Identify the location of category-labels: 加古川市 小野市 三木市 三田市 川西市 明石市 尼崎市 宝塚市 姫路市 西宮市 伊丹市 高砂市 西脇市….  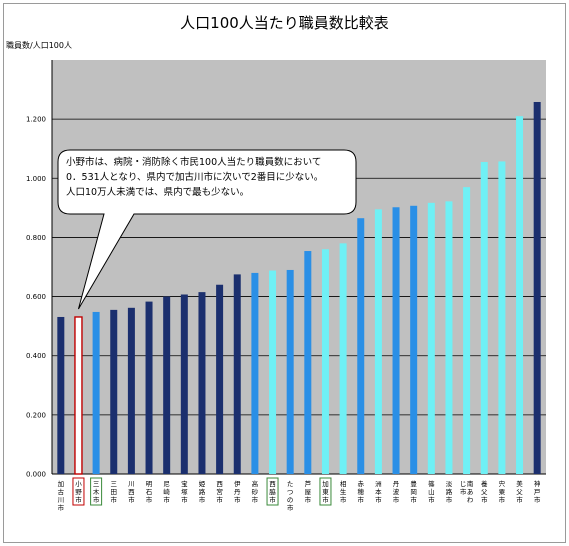
(299, 494).